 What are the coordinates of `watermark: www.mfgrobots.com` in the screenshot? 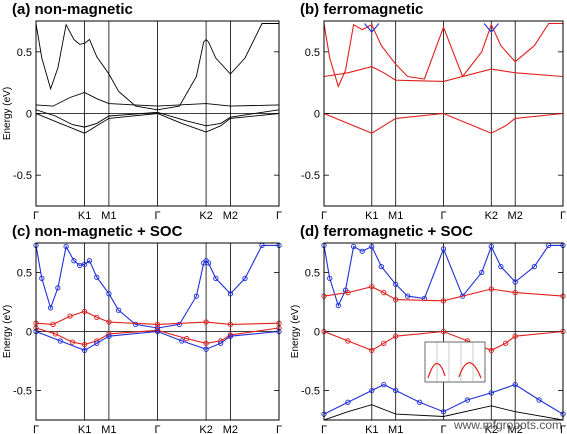 It's located at (507, 425).